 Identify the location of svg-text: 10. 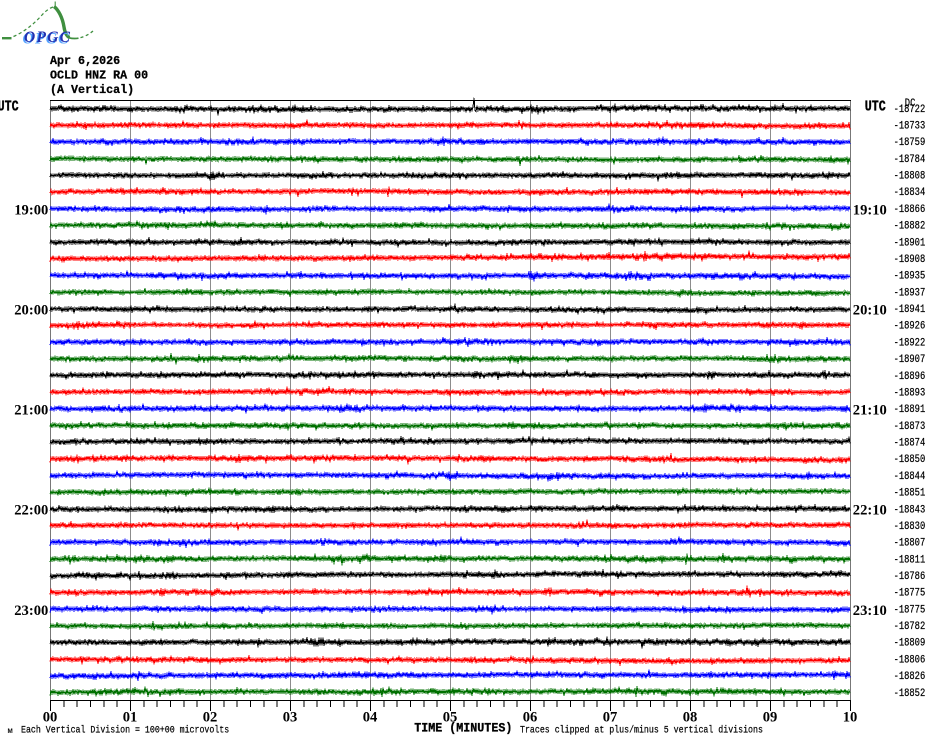
(850, 717).